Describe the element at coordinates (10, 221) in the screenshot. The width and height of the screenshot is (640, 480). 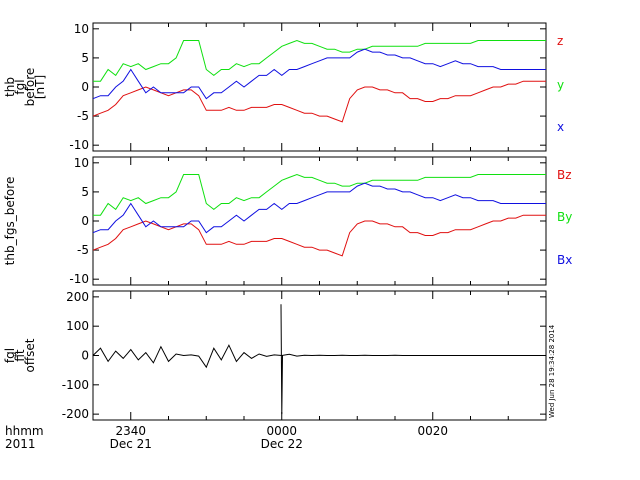
I see `y-axis-label: thb_fgs_before` at that location.